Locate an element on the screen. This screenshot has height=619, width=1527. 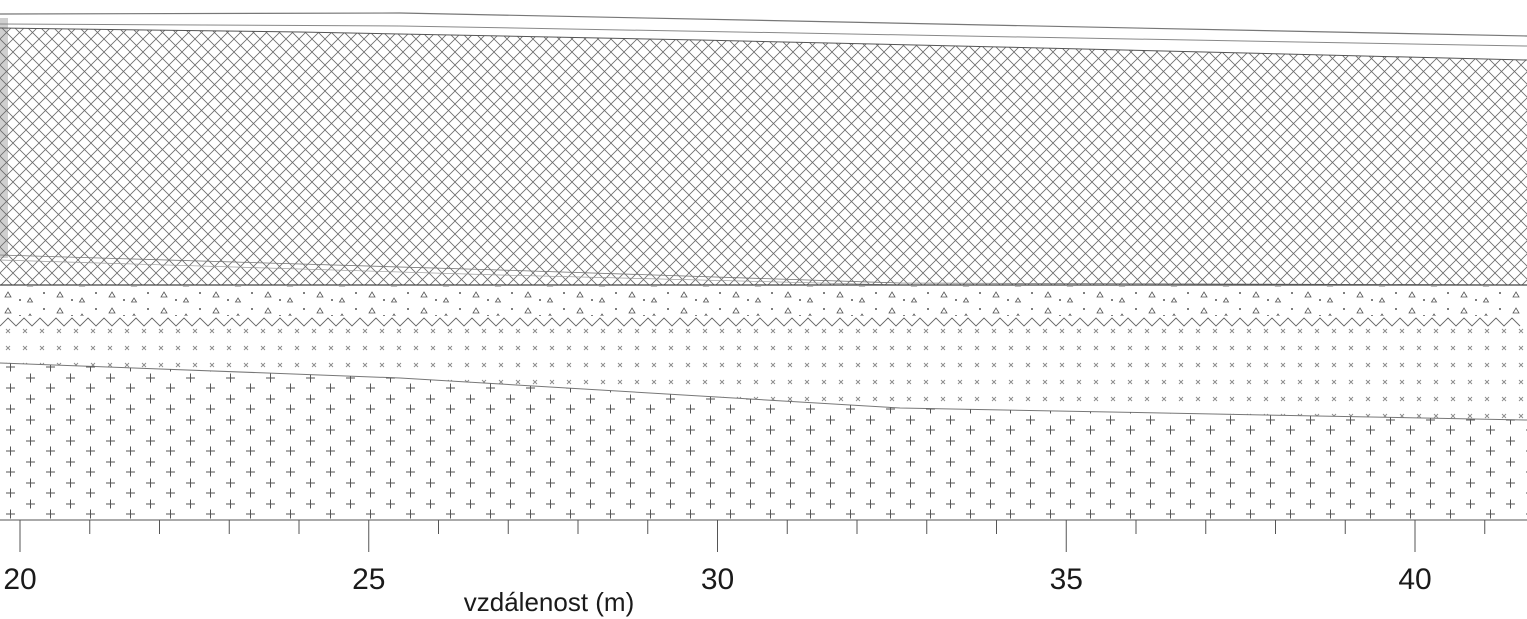
layer-2-stipple is located at coordinates (763, 301).